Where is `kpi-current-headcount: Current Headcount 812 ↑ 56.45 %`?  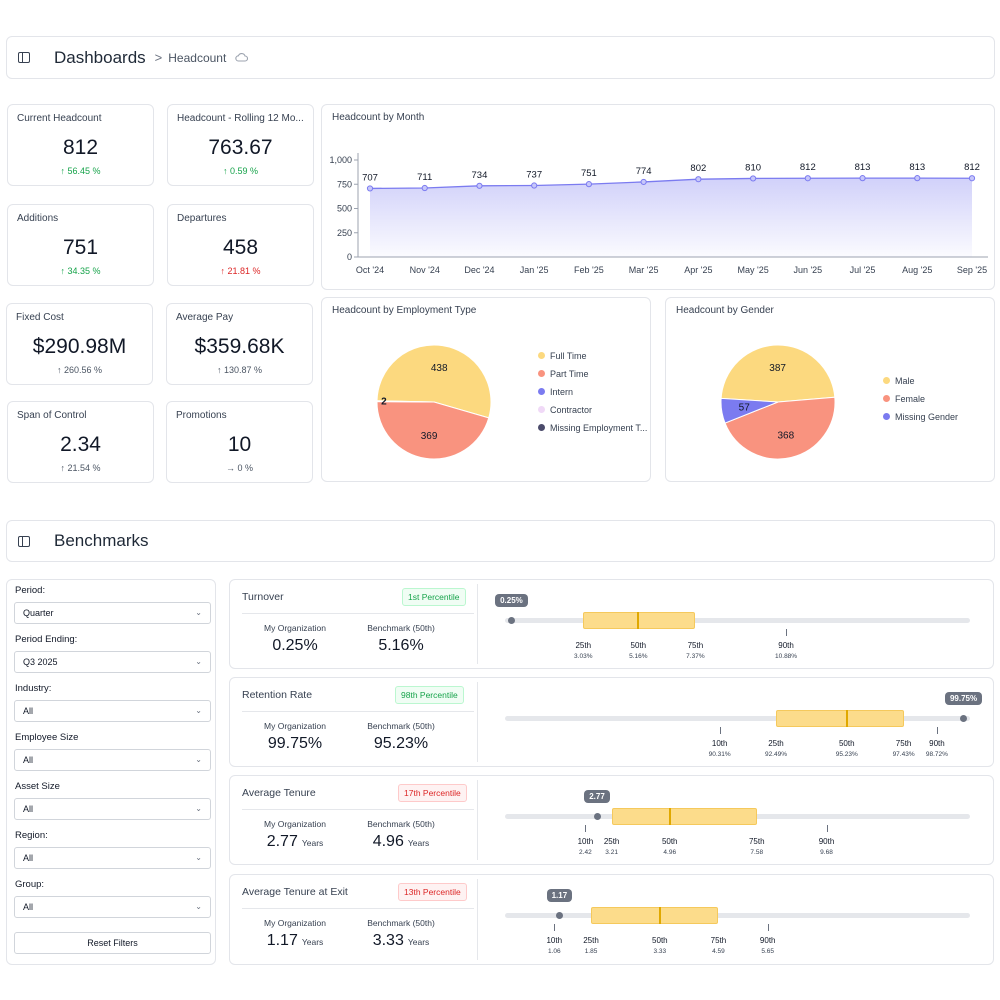
kpi-current-headcount: Current Headcount 812 ↑ 56.45 % is located at coordinates (80, 145).